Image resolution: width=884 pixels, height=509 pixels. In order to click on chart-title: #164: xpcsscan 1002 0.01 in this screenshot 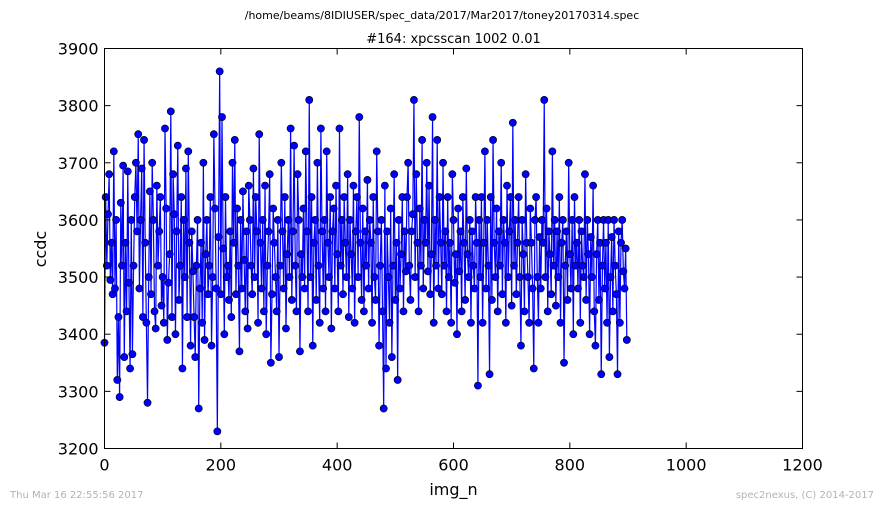, I will do `click(453, 39)`.